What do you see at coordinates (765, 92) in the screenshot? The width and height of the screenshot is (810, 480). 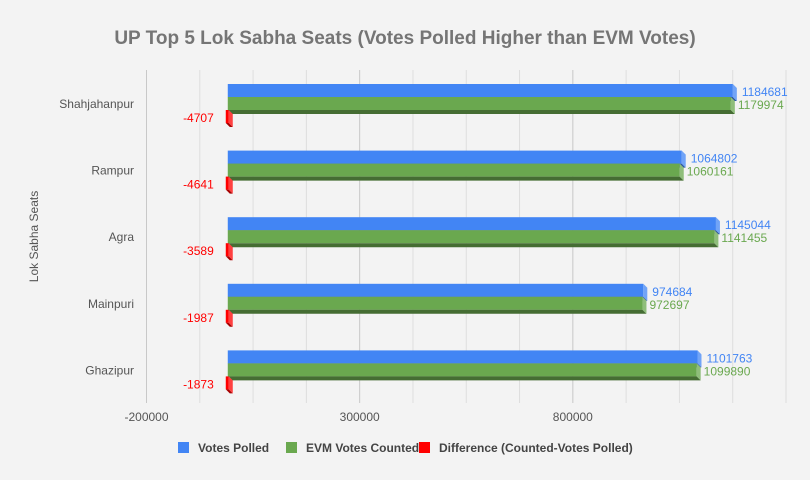 I see `data-label: 1184681` at bounding box center [765, 92].